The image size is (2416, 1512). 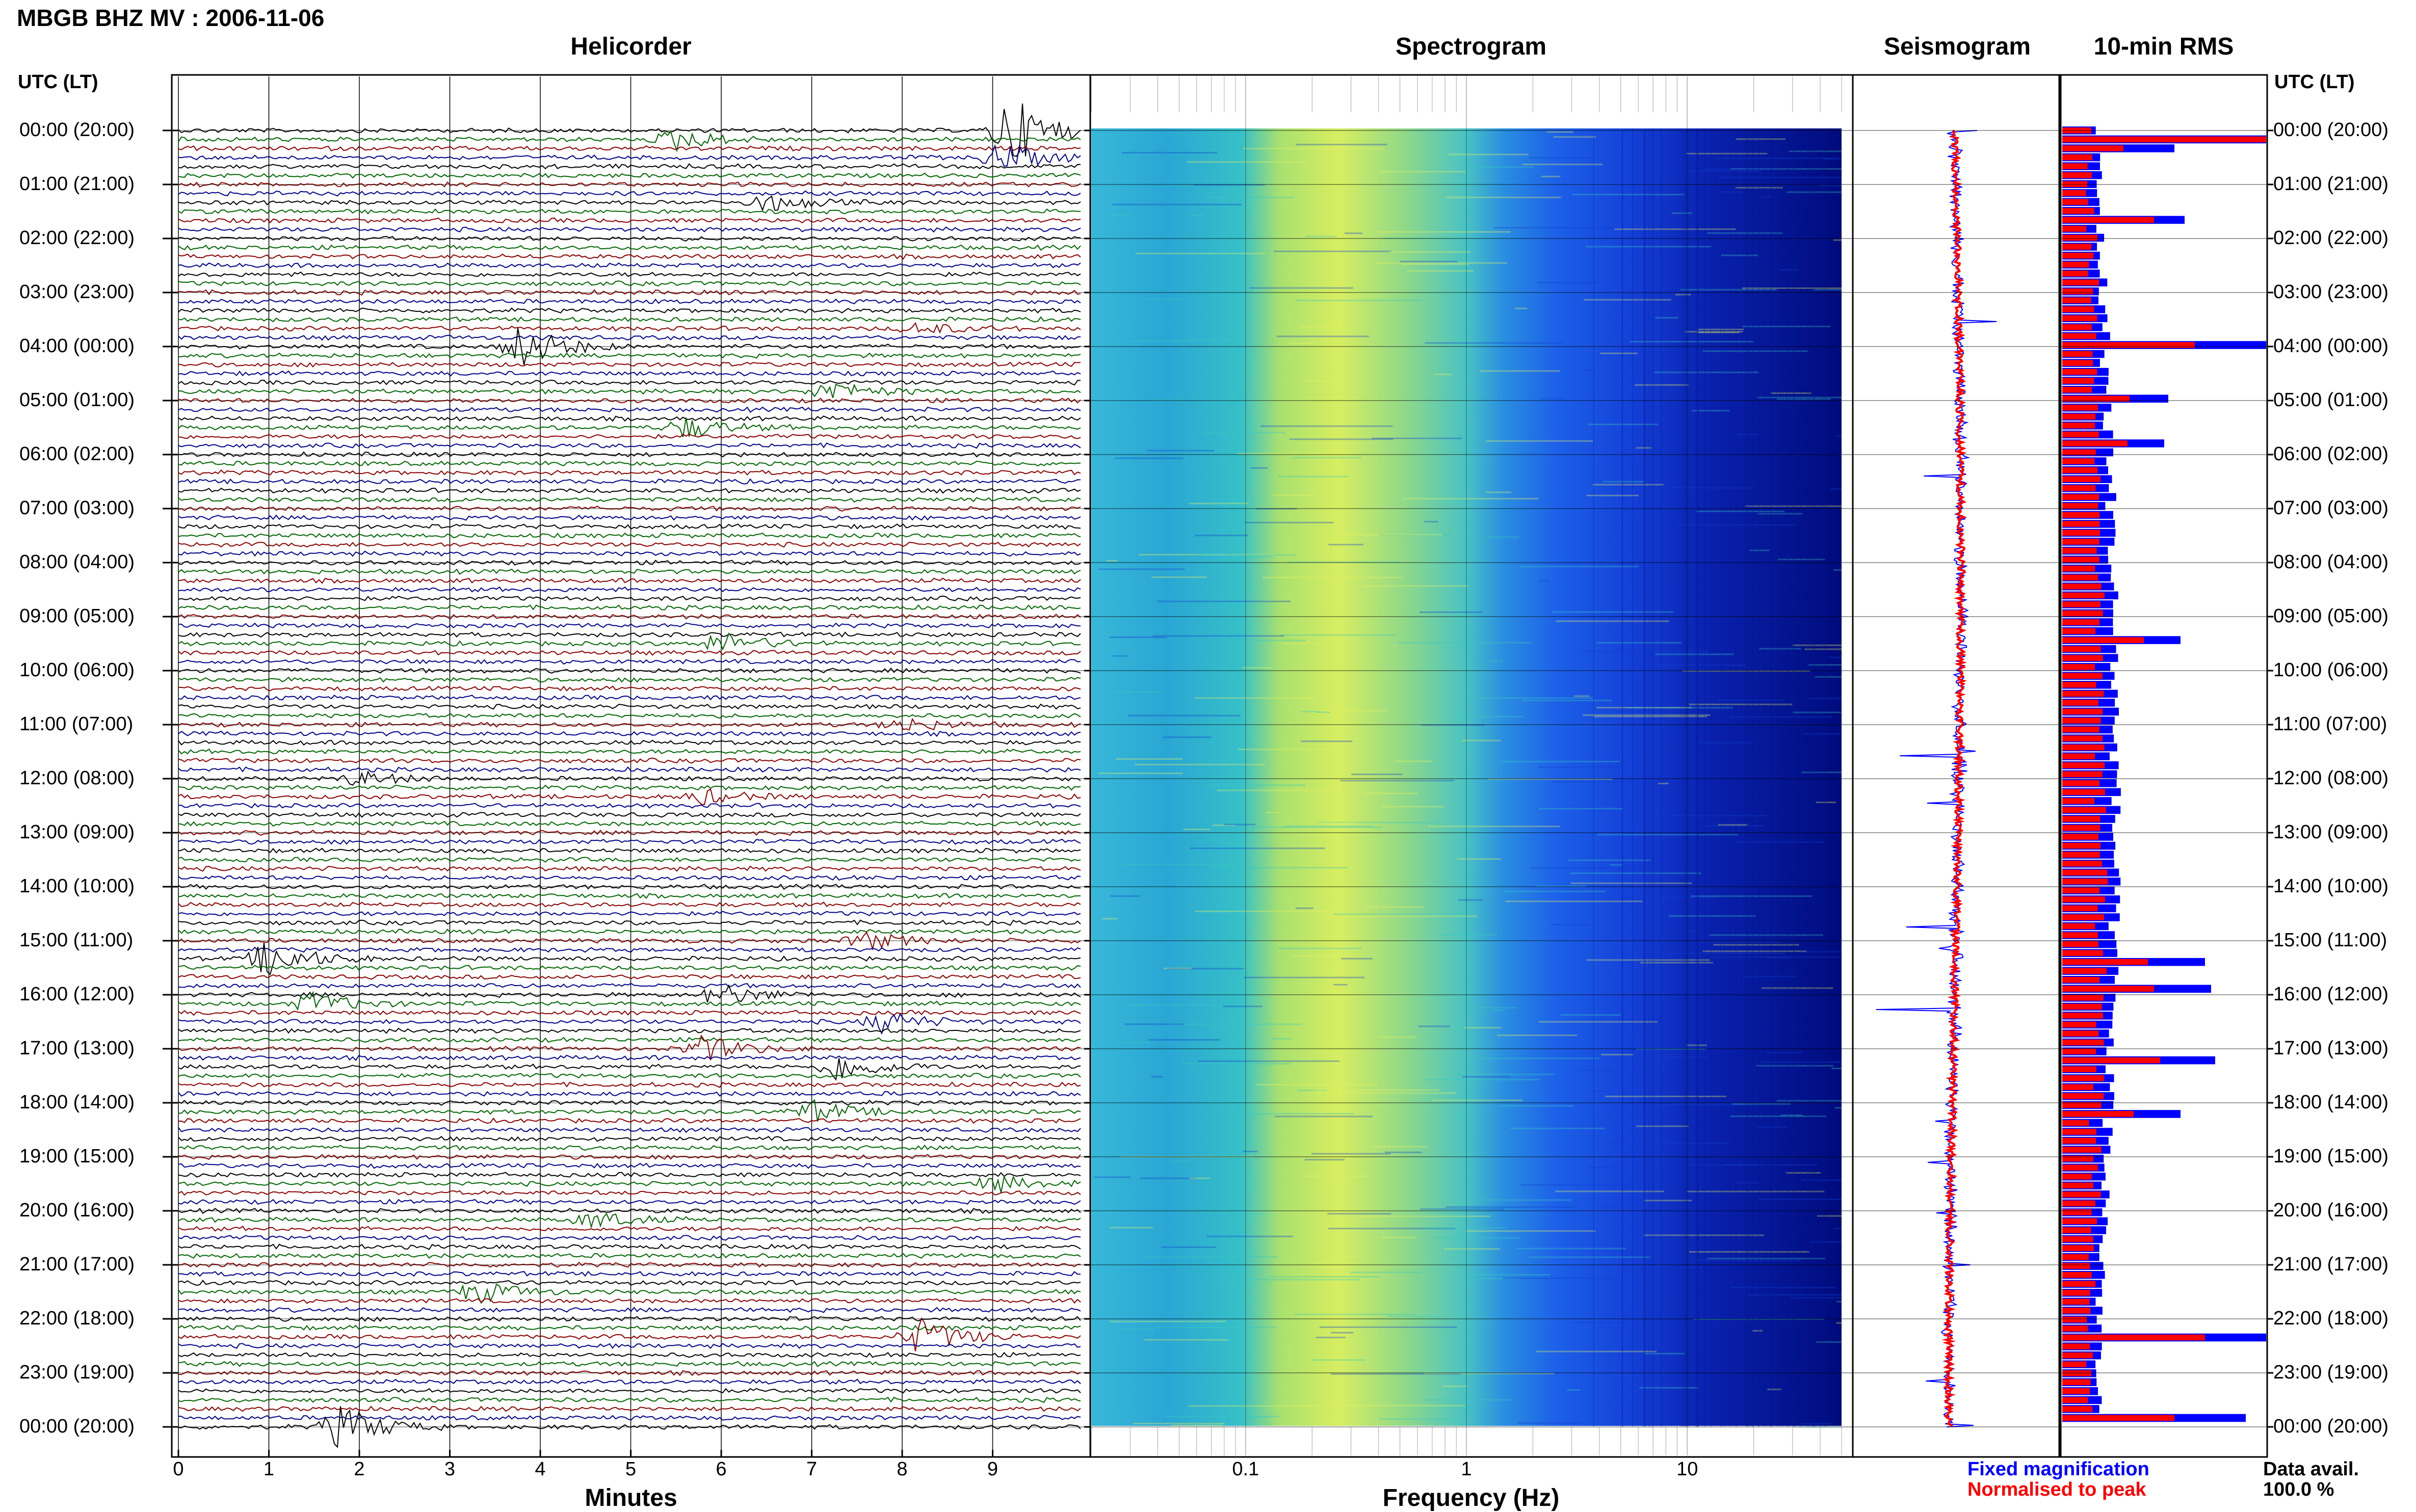 I want to click on helicorder-x-tick-label: 3, so click(x=449, y=1469).